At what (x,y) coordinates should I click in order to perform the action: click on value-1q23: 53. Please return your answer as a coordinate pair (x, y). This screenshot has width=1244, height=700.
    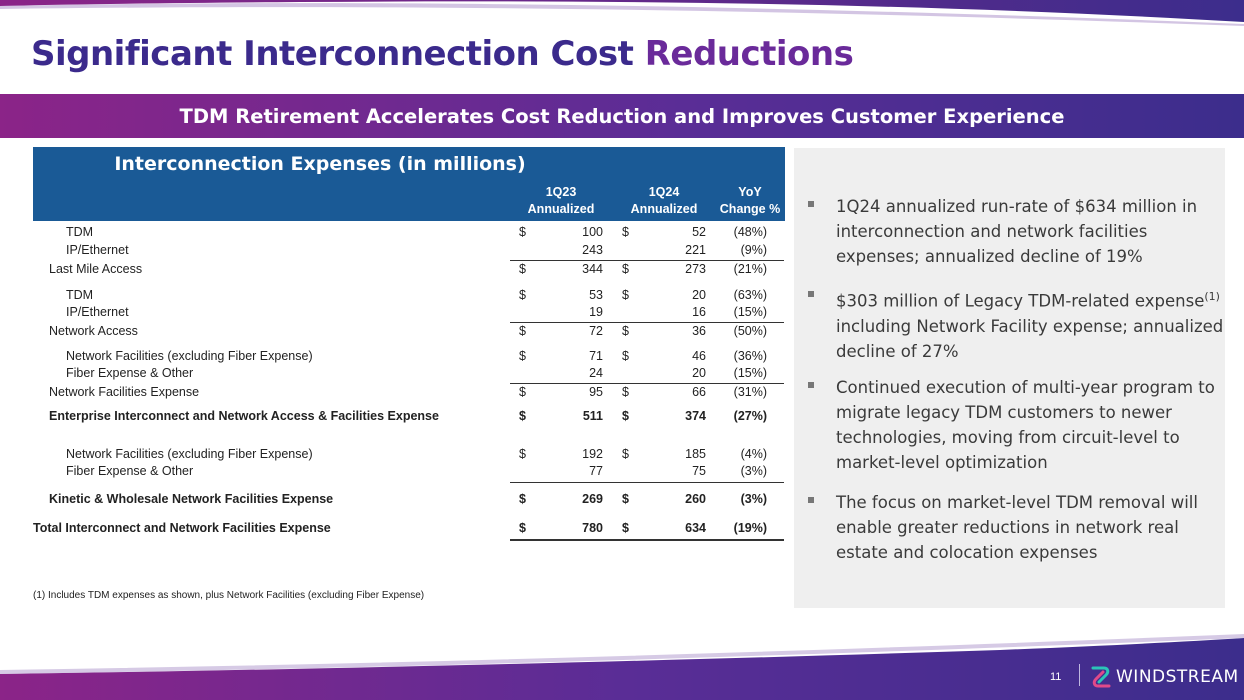
    Looking at the image, I should click on (596, 295).